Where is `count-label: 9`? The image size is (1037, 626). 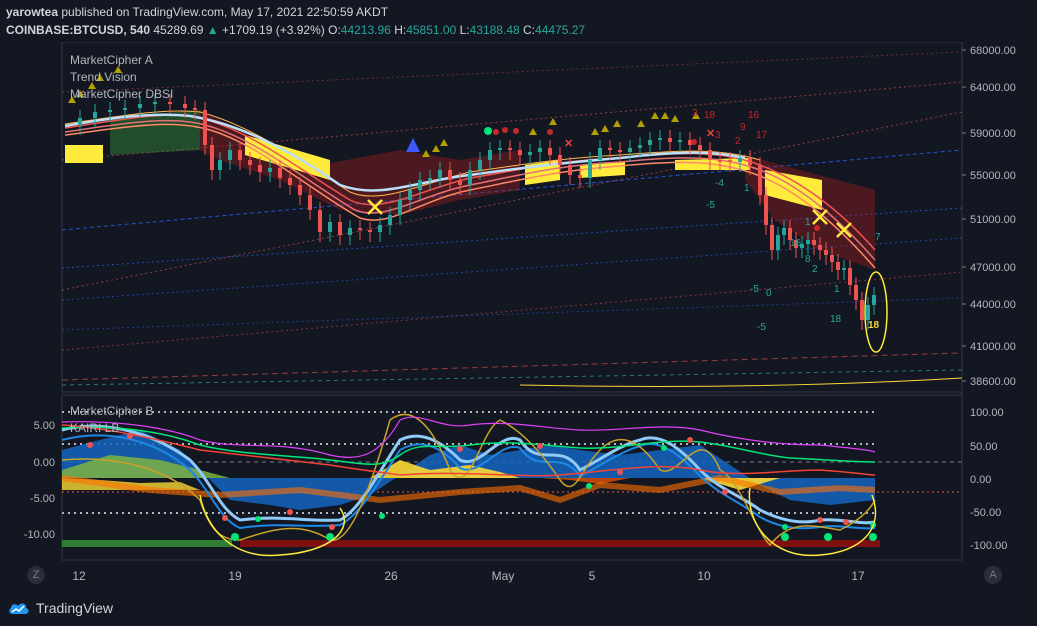 count-label: 9 is located at coordinates (743, 127).